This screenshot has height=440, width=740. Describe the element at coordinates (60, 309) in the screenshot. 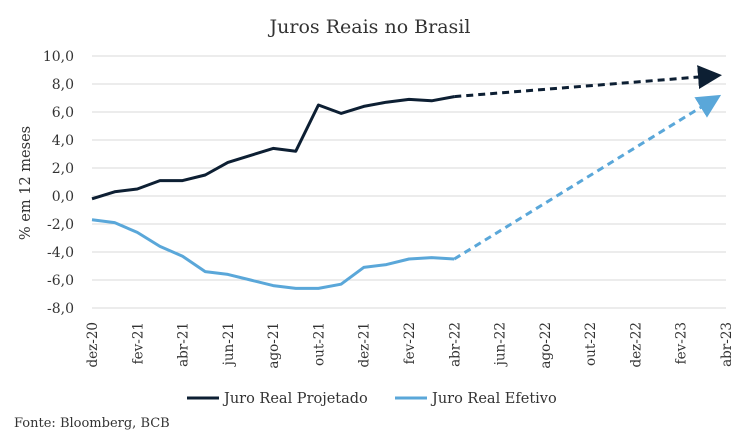

I see `y-tick-label: -8,0` at that location.